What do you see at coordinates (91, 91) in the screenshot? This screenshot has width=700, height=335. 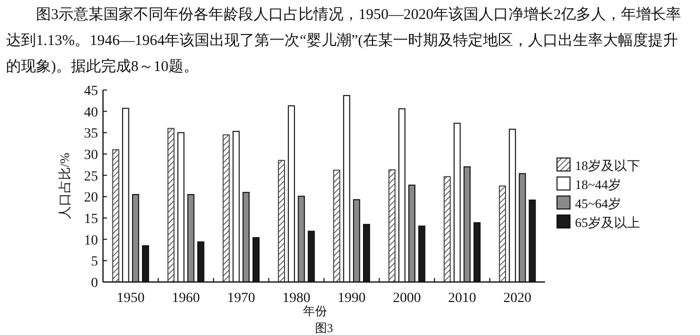 I see `y-tick-label: 45` at bounding box center [91, 91].